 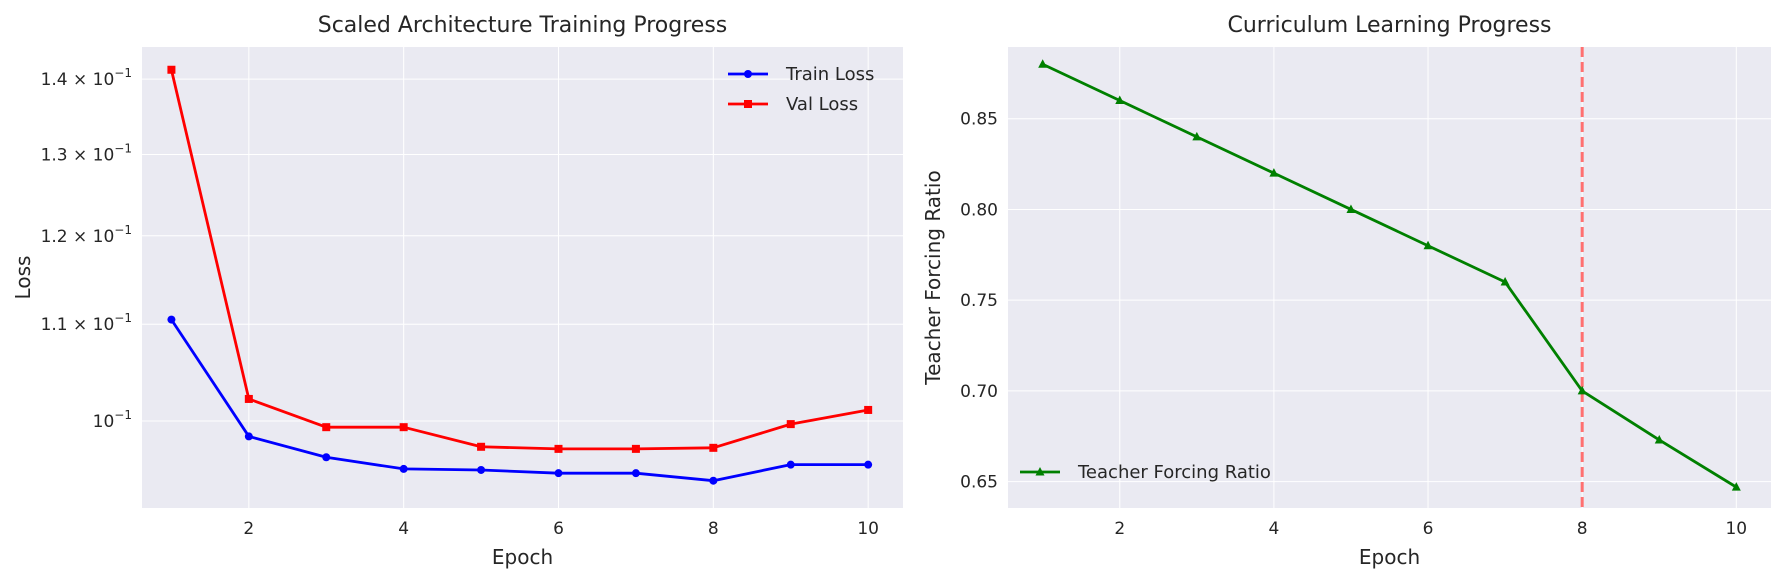 I want to click on legend-label: Val Loss, so click(x=822, y=104).